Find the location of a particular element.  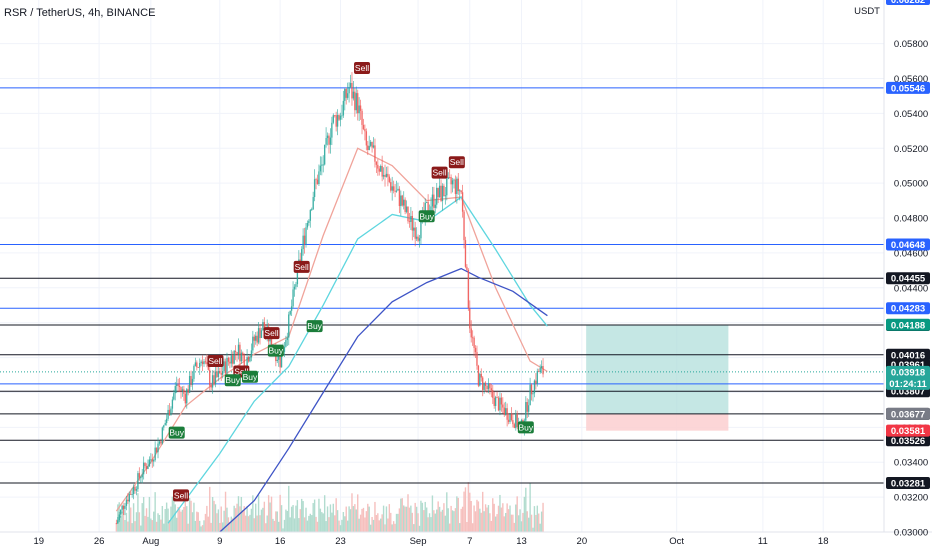

countdown-label: 01:24:11 is located at coordinates (908, 384).